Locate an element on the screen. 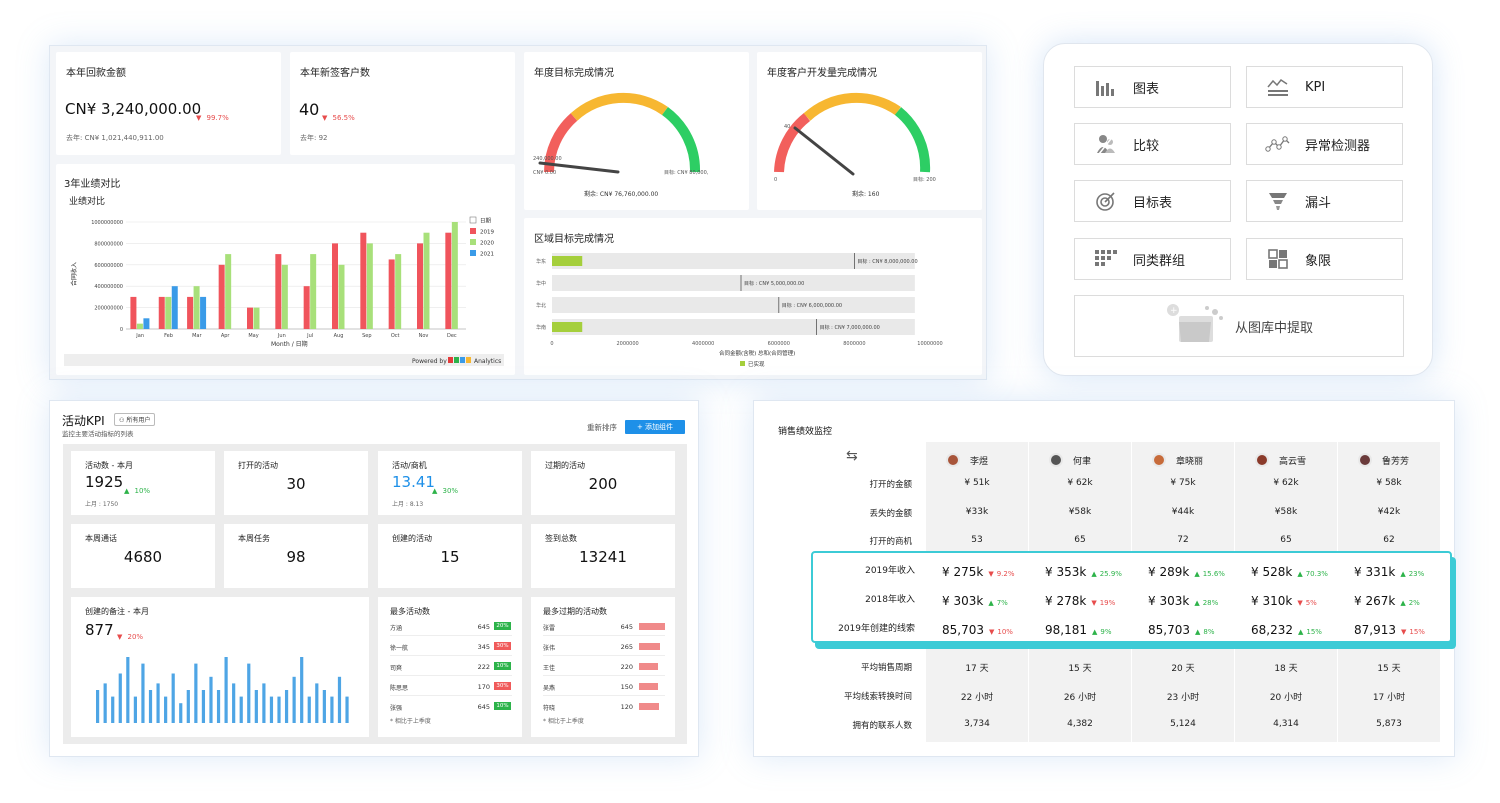 This screenshot has height=803, width=1500. gauge-card-customer-target: 年度客户开发量完成情况 40 0 目标: 200 剩余: 160 is located at coordinates (869, 131).